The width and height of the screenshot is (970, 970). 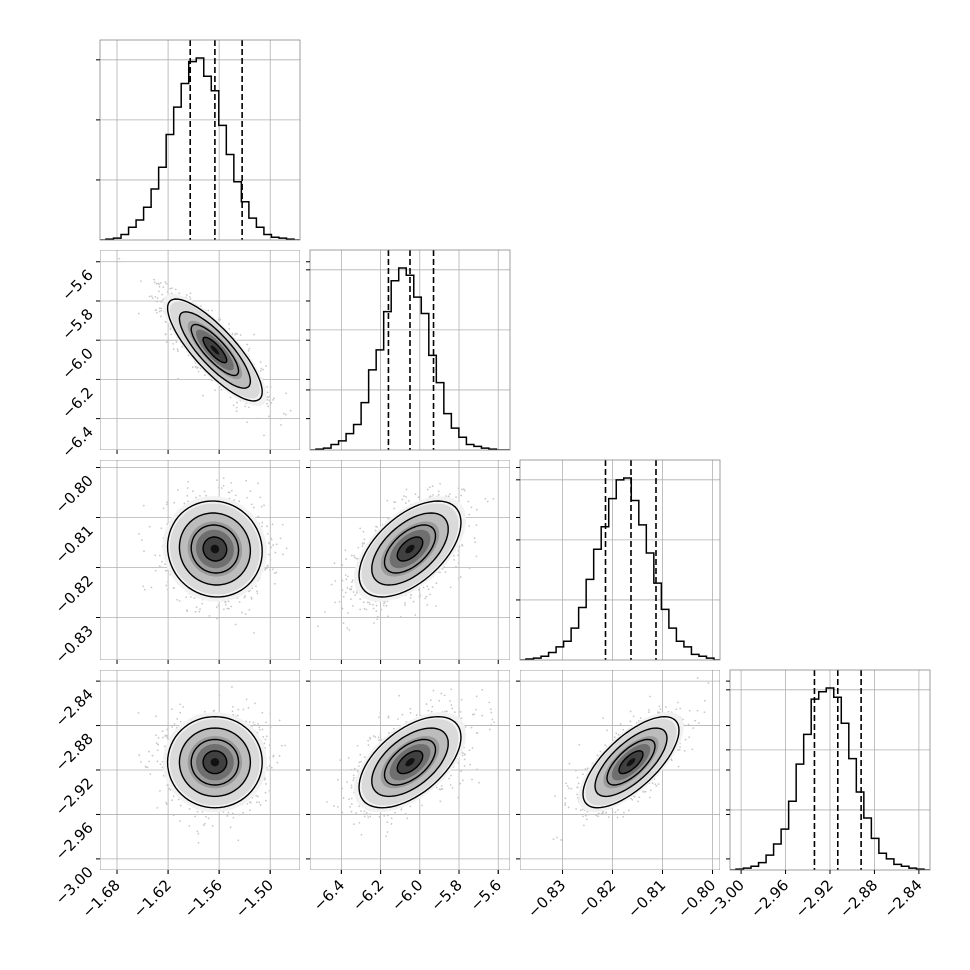 What do you see at coordinates (74, 544) in the screenshot?
I see `y-tick-label: −0.81` at bounding box center [74, 544].